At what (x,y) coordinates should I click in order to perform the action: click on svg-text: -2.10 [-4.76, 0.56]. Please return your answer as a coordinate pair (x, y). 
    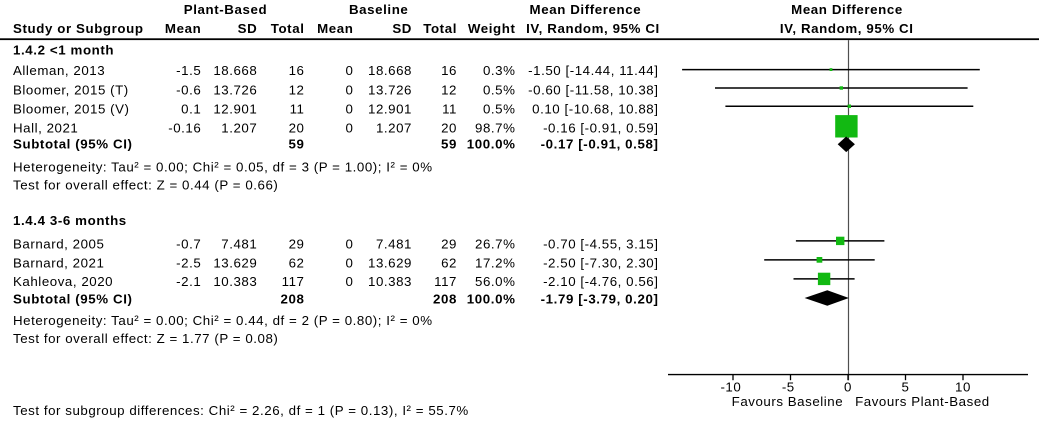
    Looking at the image, I should click on (600, 281).